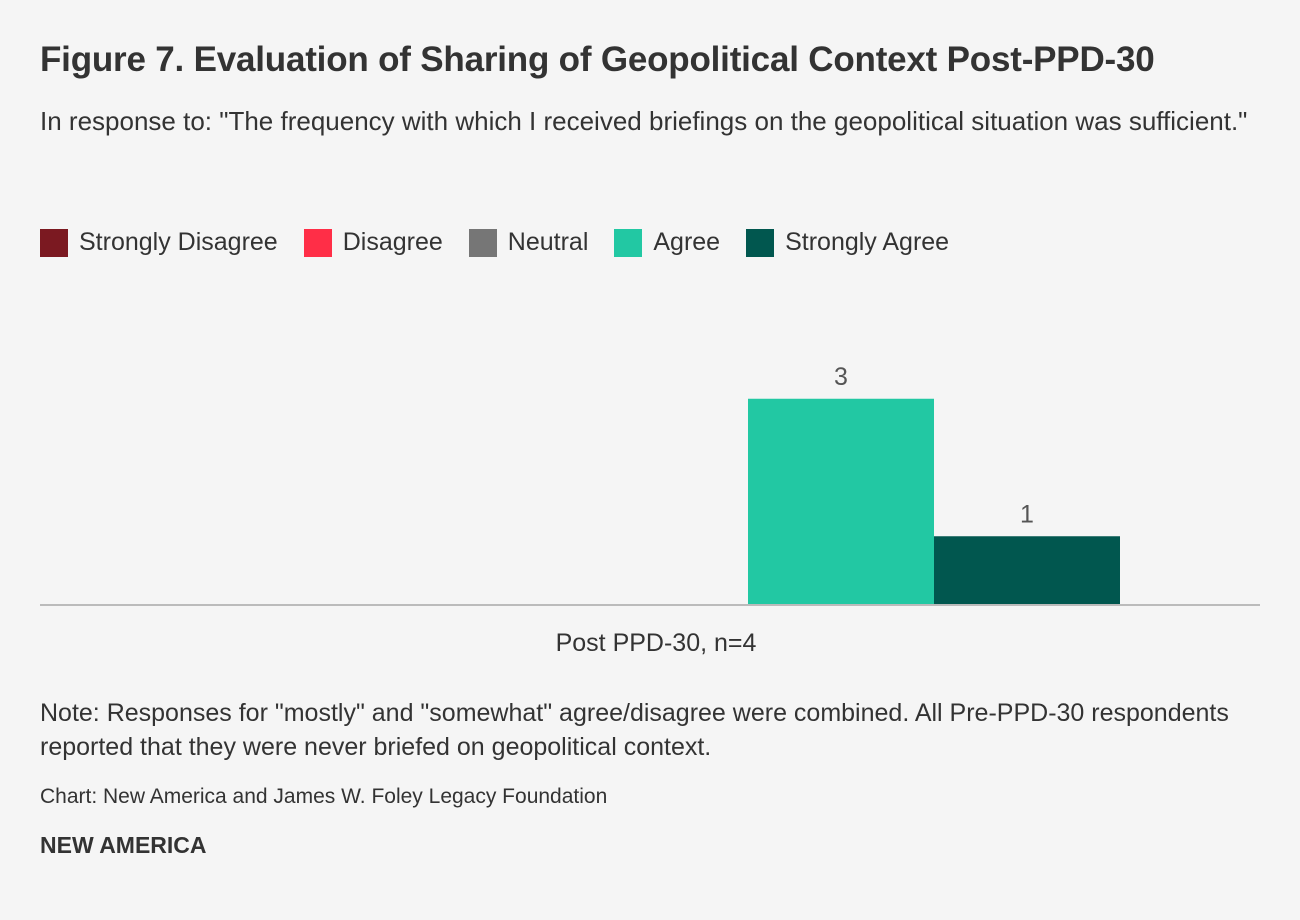 The width and height of the screenshot is (1300, 920). What do you see at coordinates (687, 242) in the screenshot?
I see `legend-label-agree: Agree` at bounding box center [687, 242].